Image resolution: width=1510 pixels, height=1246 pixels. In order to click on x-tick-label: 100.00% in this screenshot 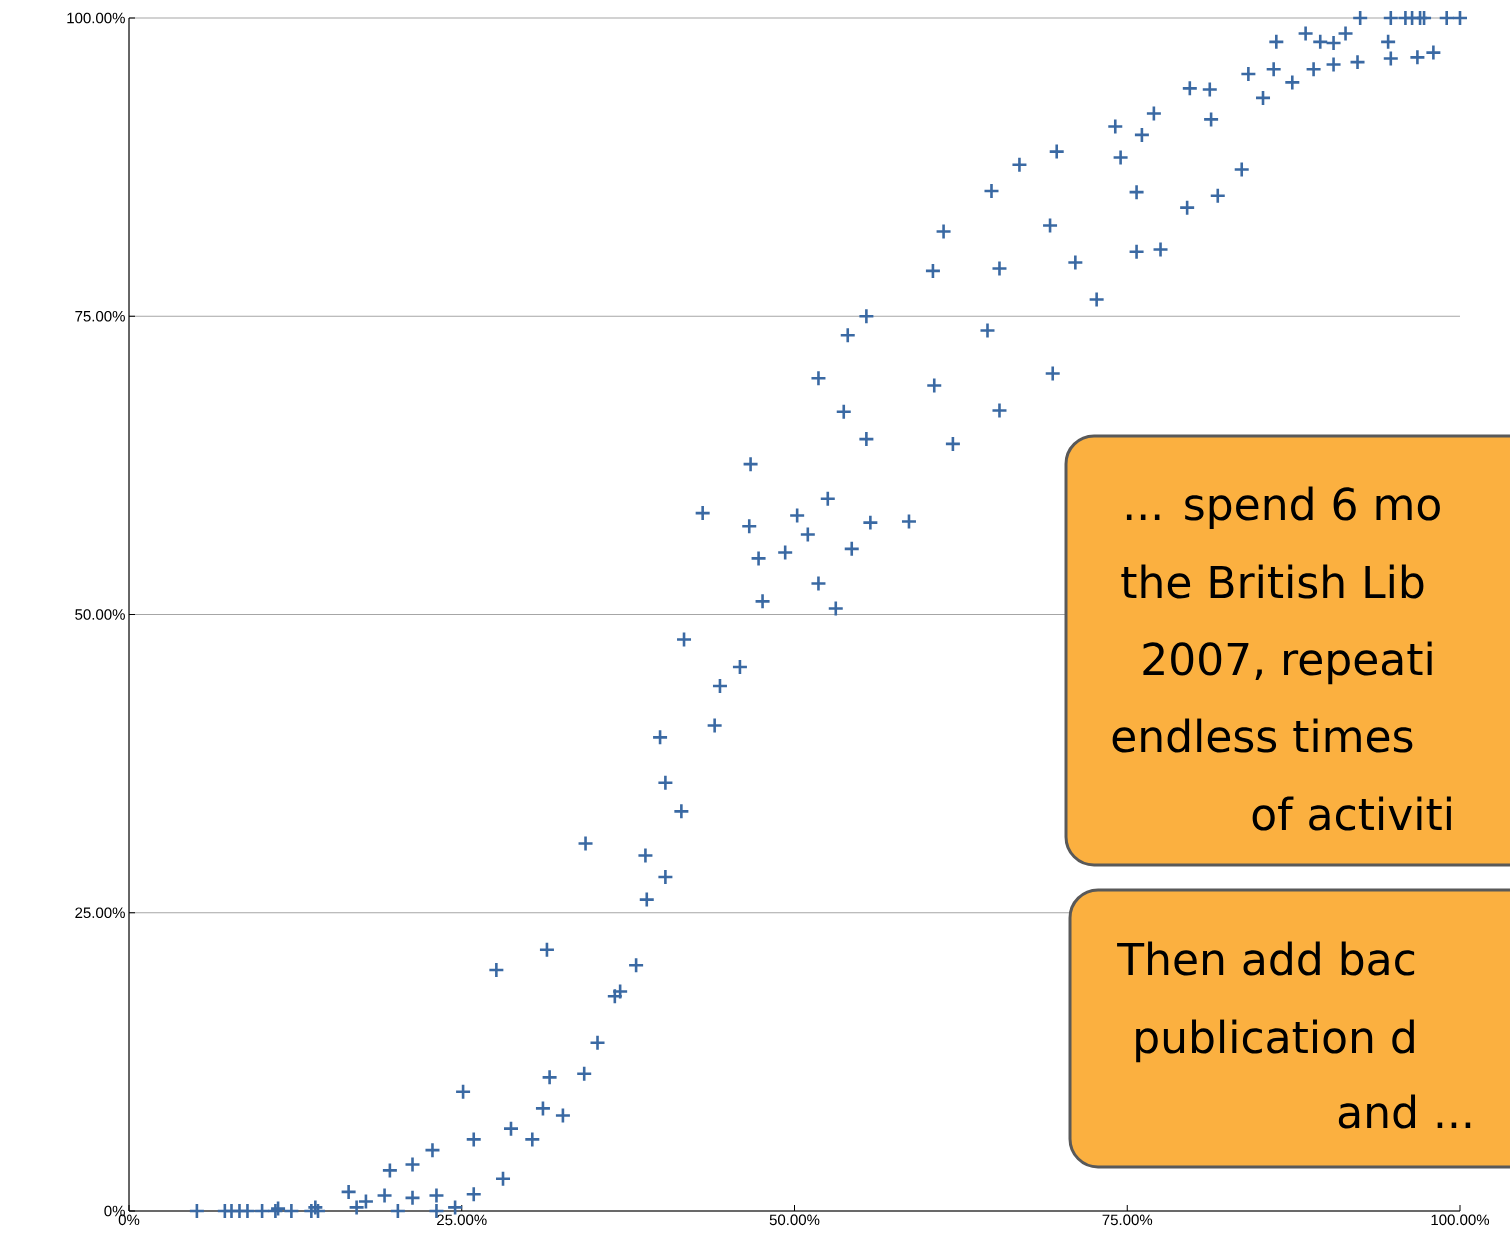, I will do `click(1460, 1220)`.